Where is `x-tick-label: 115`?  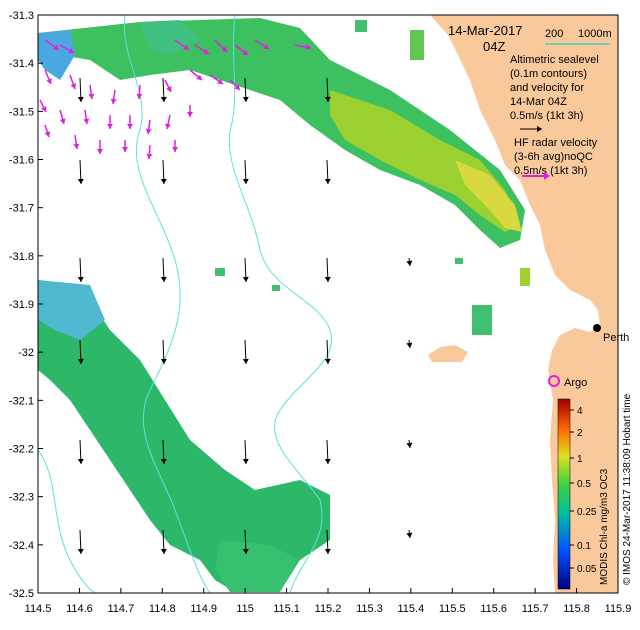 x-tick-label: 115 is located at coordinates (245, 609).